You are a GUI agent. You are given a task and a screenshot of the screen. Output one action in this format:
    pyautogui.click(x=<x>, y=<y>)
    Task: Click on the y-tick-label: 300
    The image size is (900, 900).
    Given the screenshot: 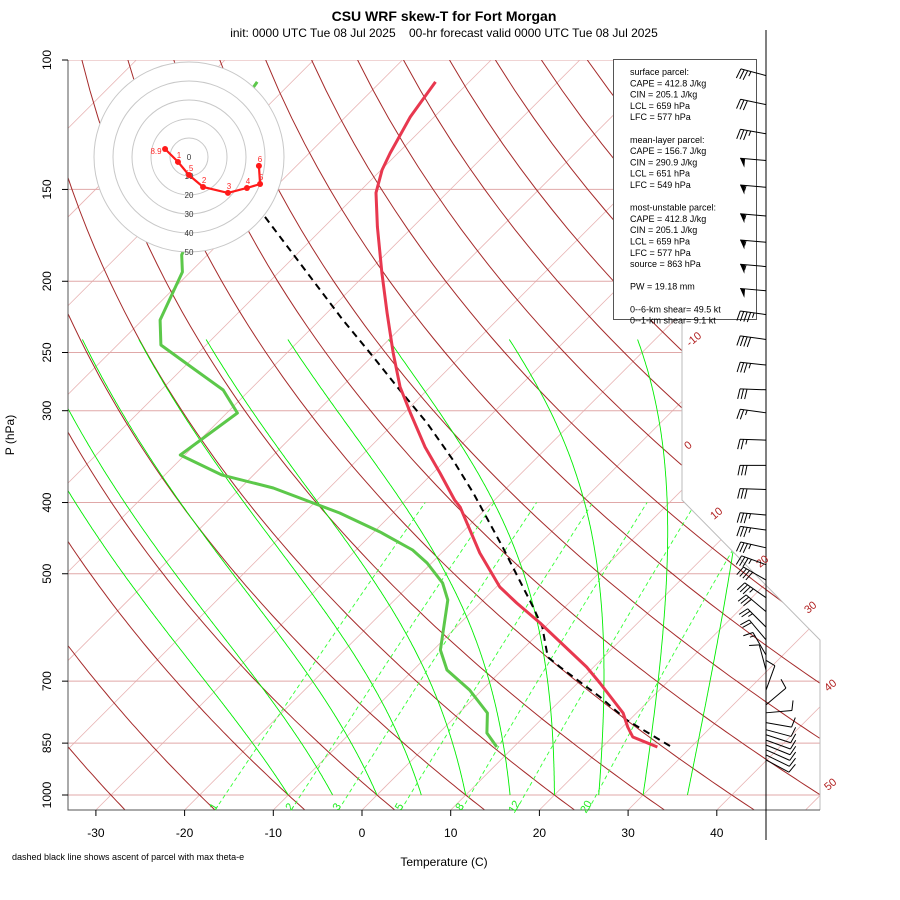 What is the action you would take?
    pyautogui.click(x=47, y=410)
    